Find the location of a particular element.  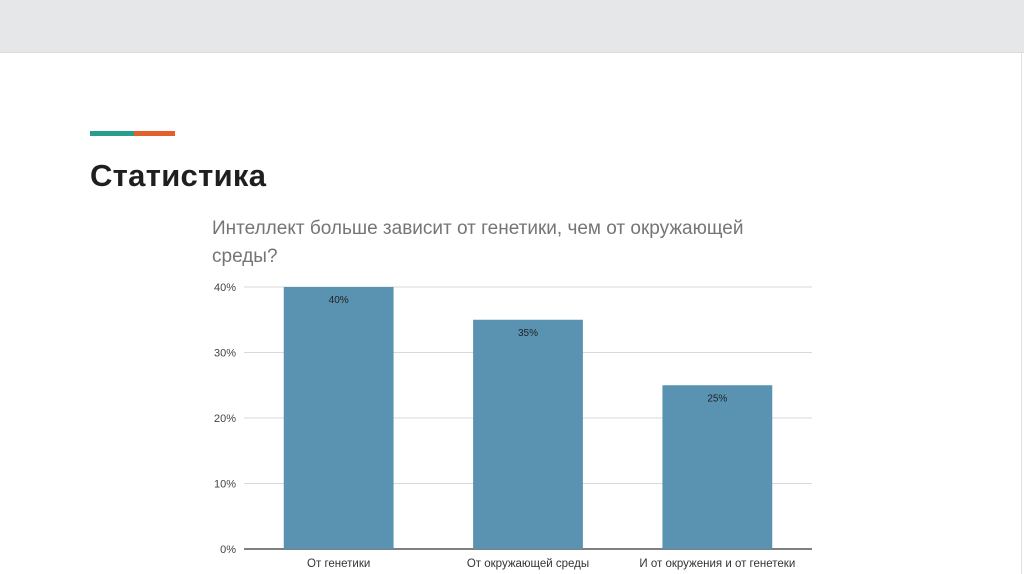

y-tick-label: 0% is located at coordinates (228, 550).